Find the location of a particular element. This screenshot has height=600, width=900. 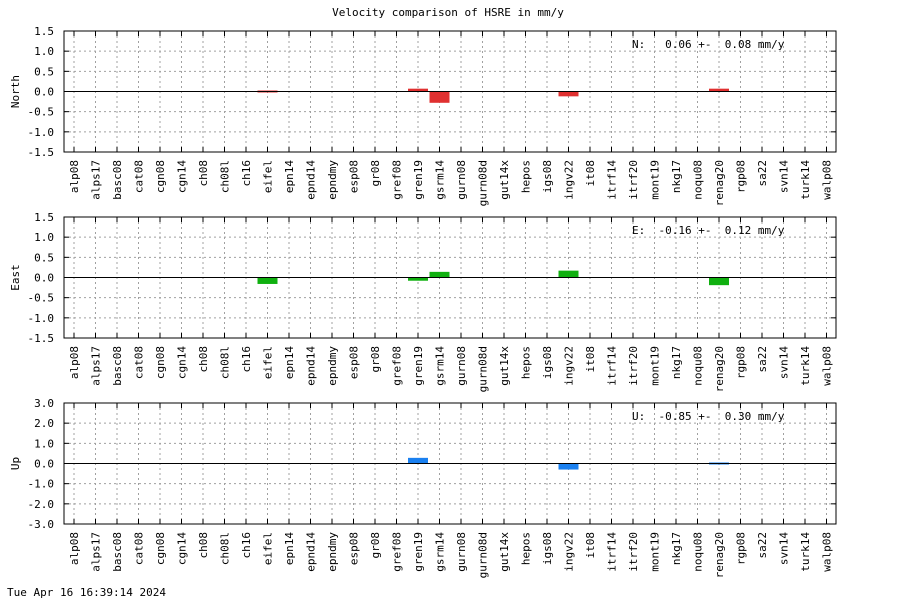

panel-2-x-tick-label-gref08: gref08 is located at coordinates (397, 366).